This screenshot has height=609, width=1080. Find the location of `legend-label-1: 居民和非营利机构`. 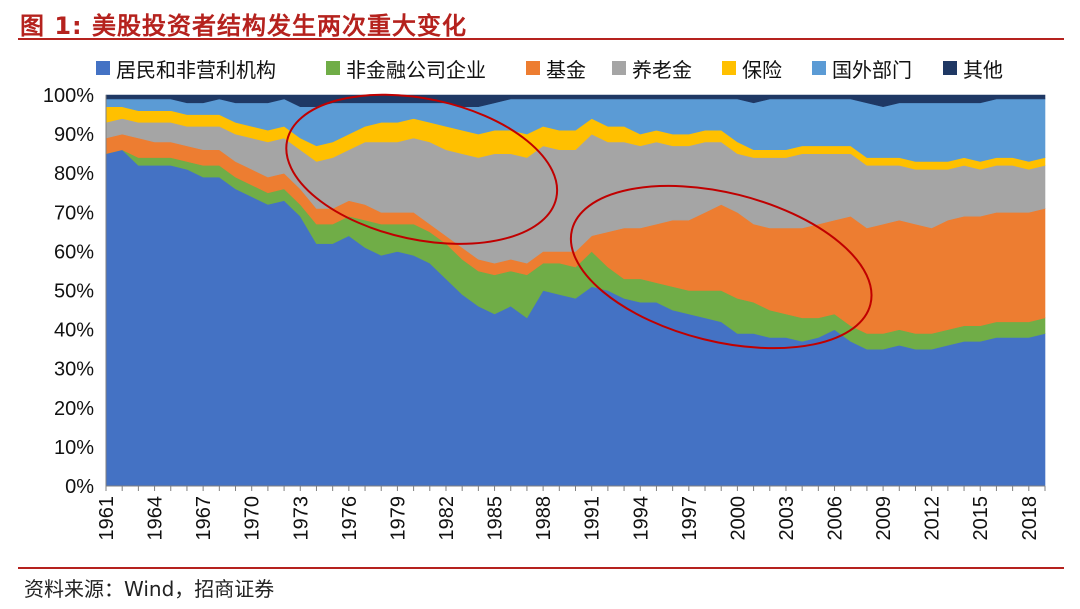

legend-label-1: 居民和非营利机构 is located at coordinates (196, 70).